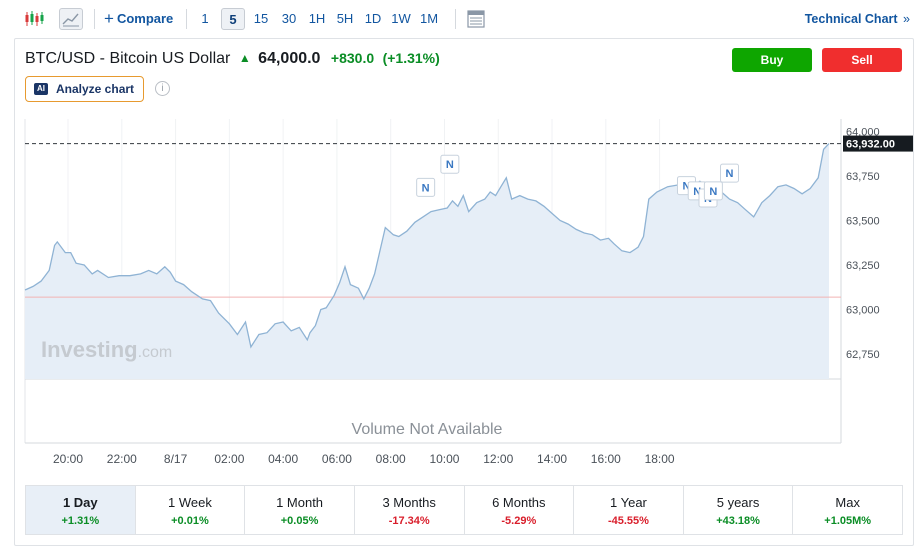 Image resolution: width=922 pixels, height=558 pixels. I want to click on y-tick-label: 63,500, so click(863, 222).